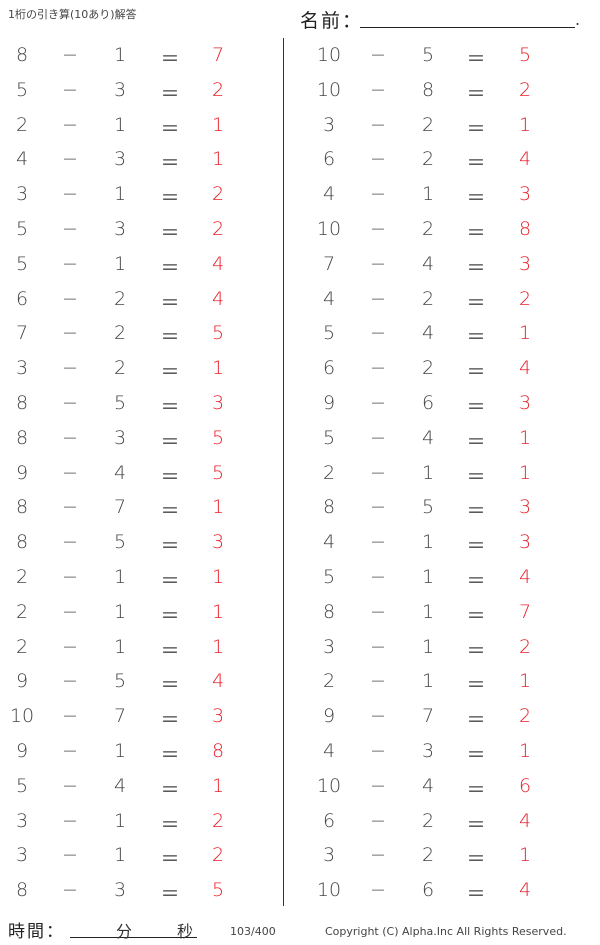 This screenshot has height=945, width=600. I want to click on name-label: 名前：, so click(332, 21).